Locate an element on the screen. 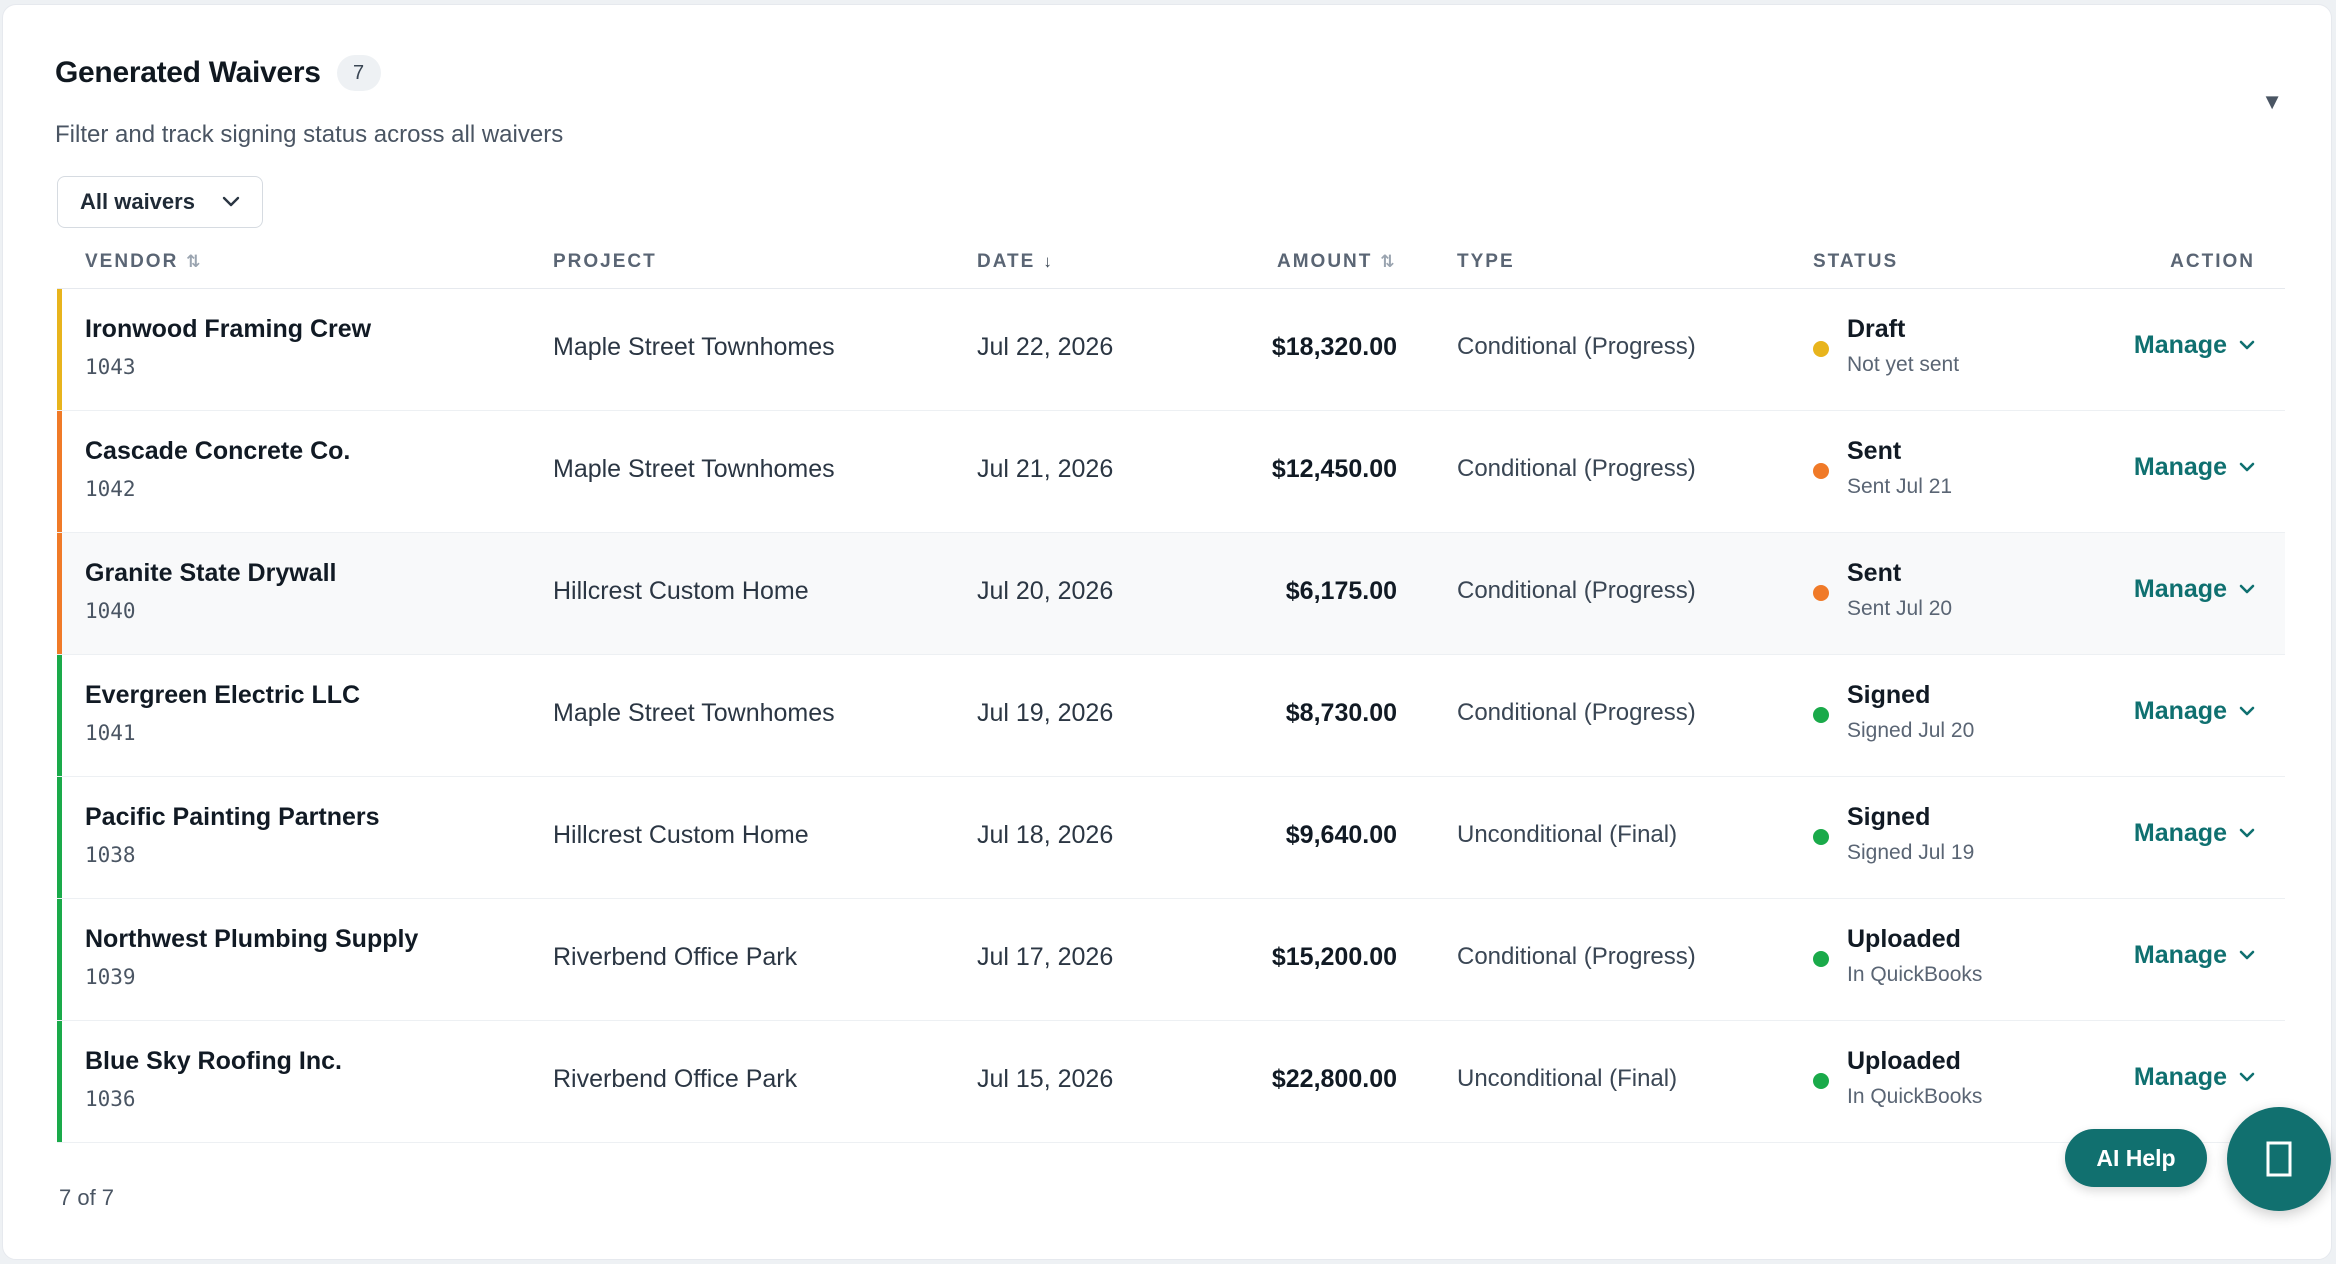  chat-icon is located at coordinates (2279, 1159).